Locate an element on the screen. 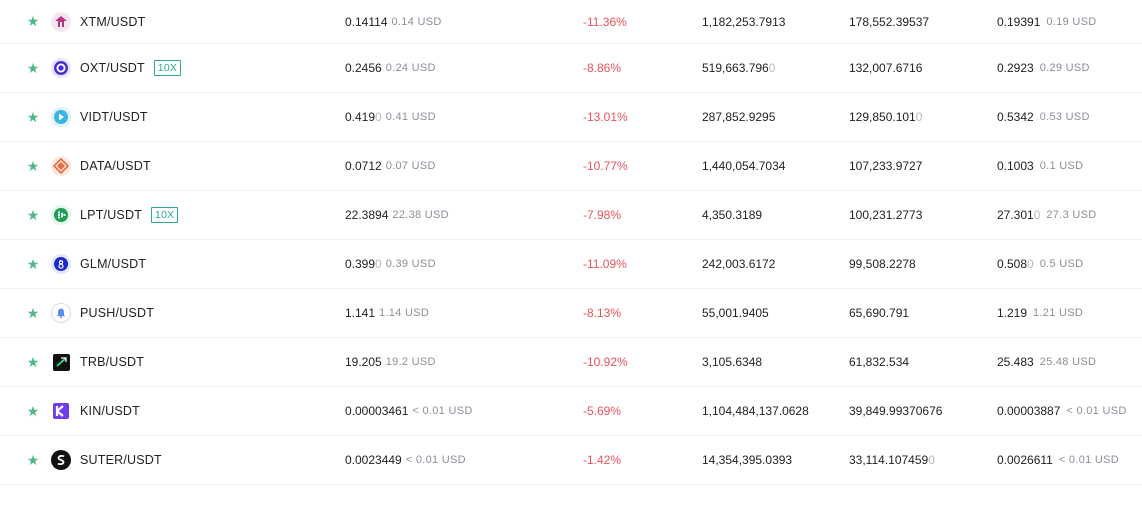  change-percent: -8.86% is located at coordinates (602, 68).